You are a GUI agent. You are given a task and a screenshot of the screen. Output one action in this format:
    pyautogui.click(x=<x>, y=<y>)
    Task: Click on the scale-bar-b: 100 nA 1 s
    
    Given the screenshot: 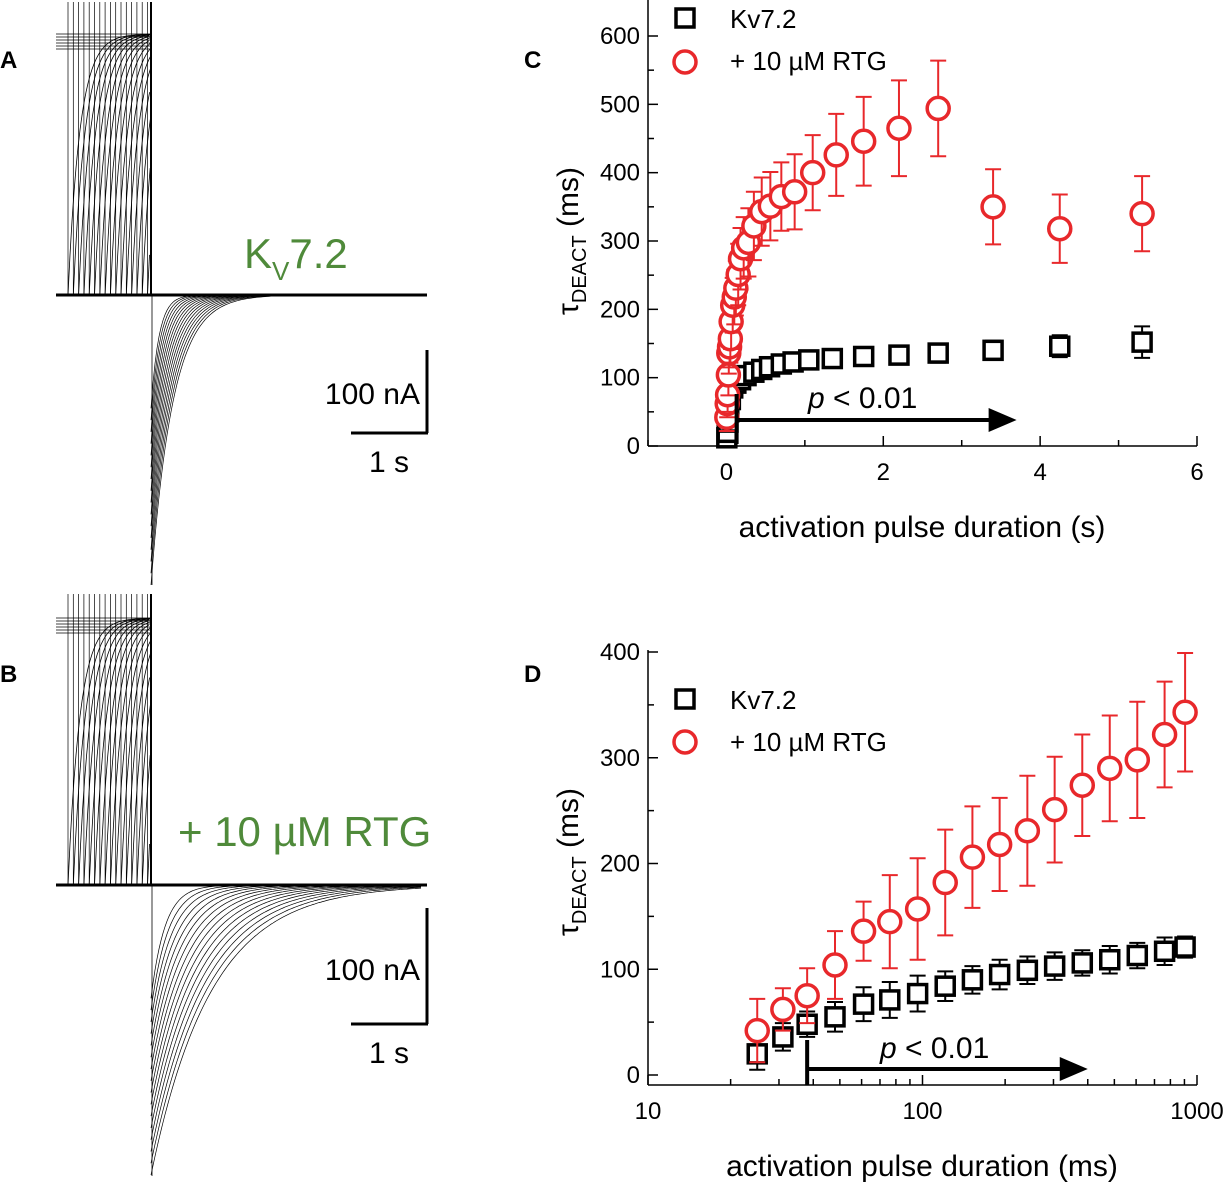 What is the action you would take?
    pyautogui.click(x=377, y=989)
    